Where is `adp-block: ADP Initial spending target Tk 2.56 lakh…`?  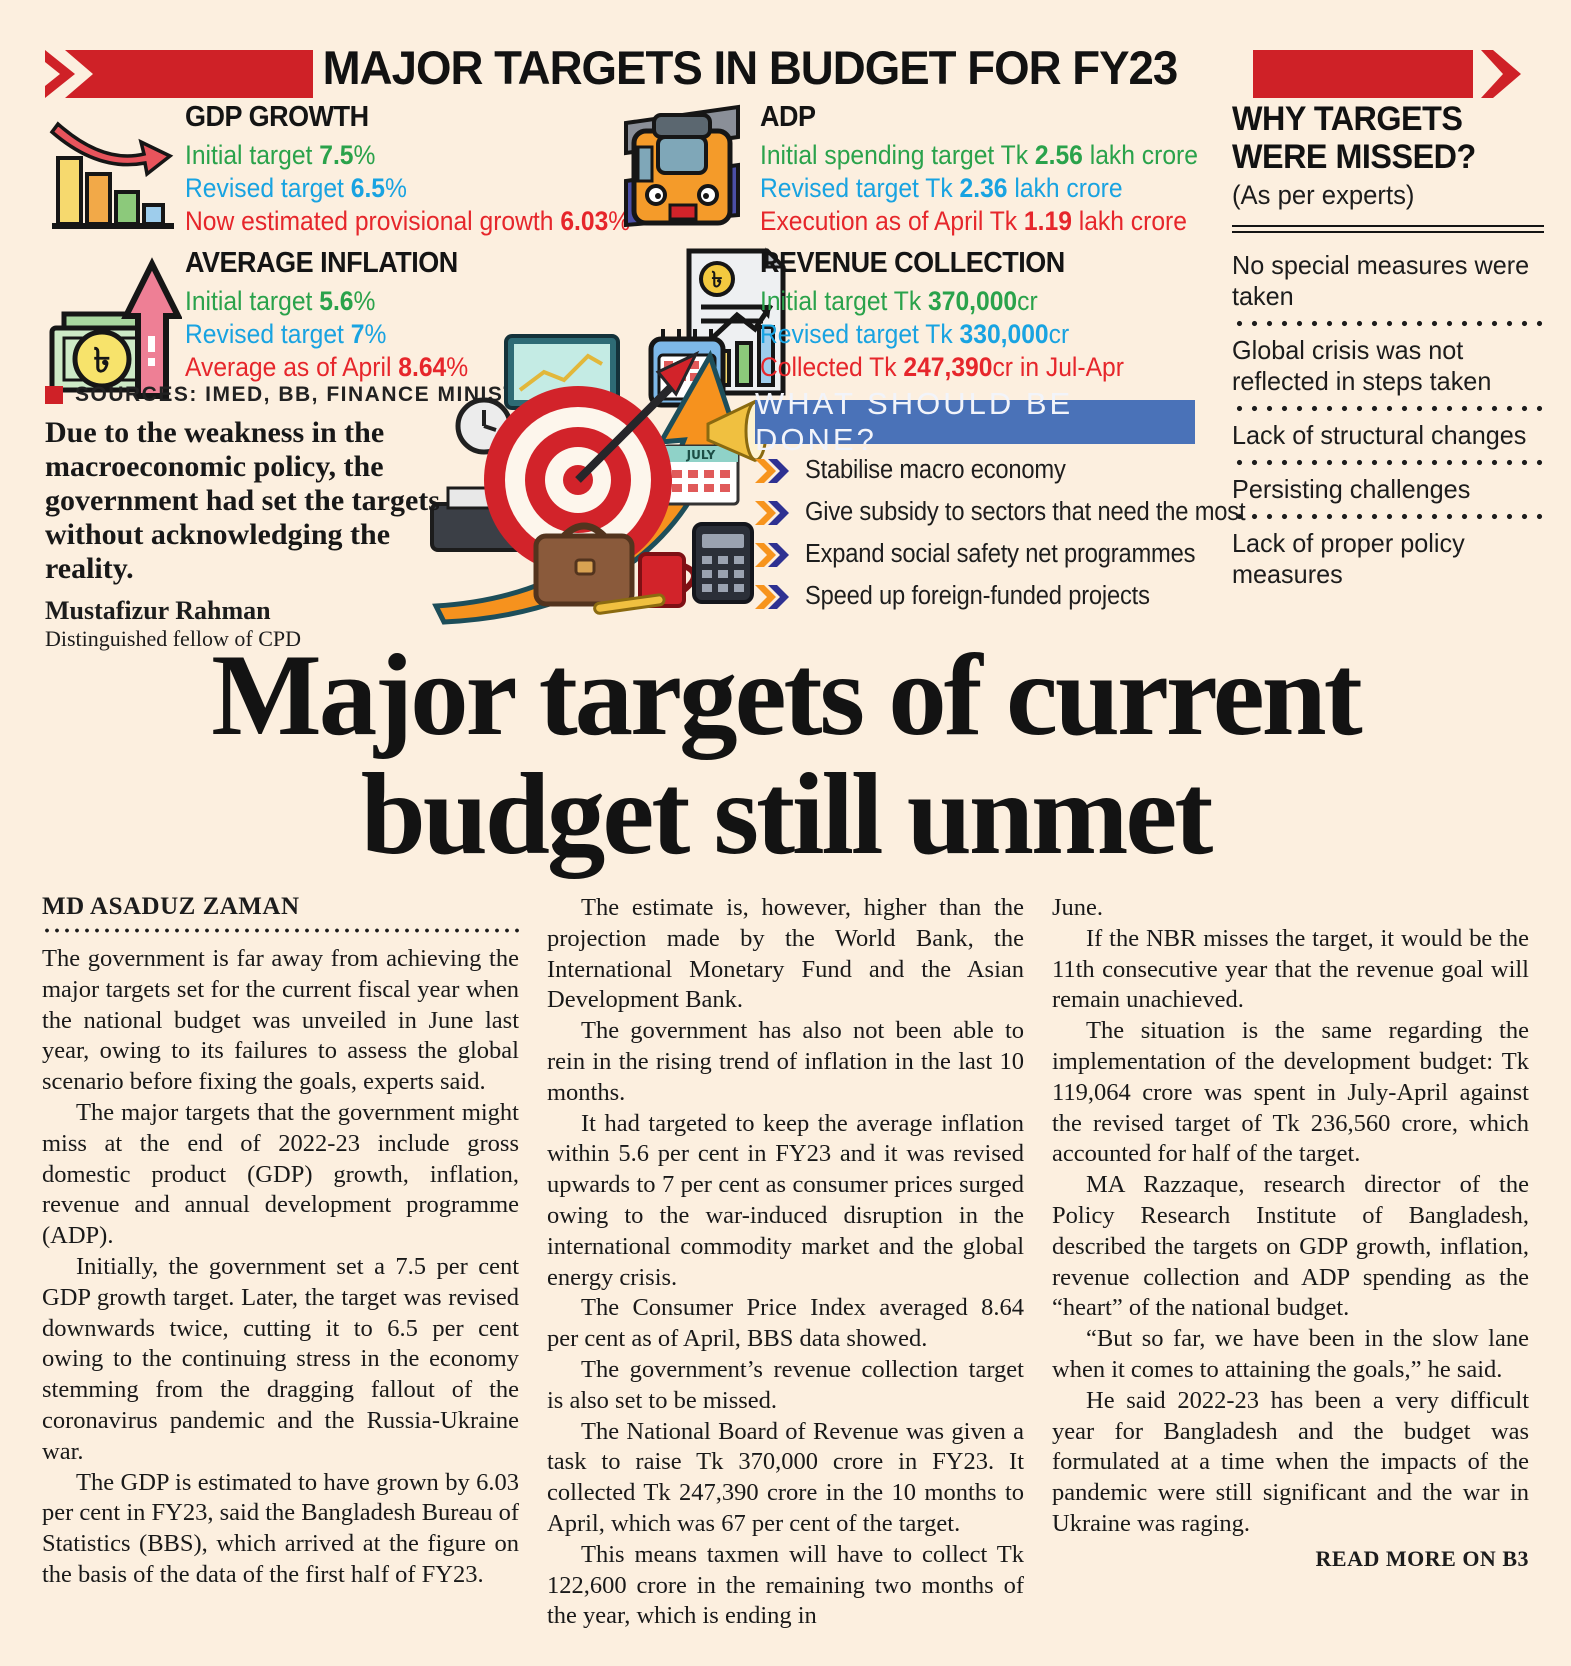
adp-block: ADP Initial spending target Tk 2.56 lakh… is located at coordinates (979, 169).